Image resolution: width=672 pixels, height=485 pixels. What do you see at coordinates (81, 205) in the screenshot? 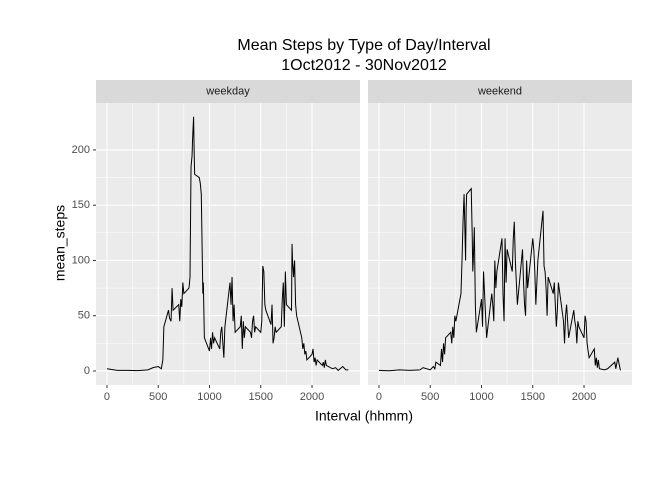
I see `y-tick-label: 150` at bounding box center [81, 205].